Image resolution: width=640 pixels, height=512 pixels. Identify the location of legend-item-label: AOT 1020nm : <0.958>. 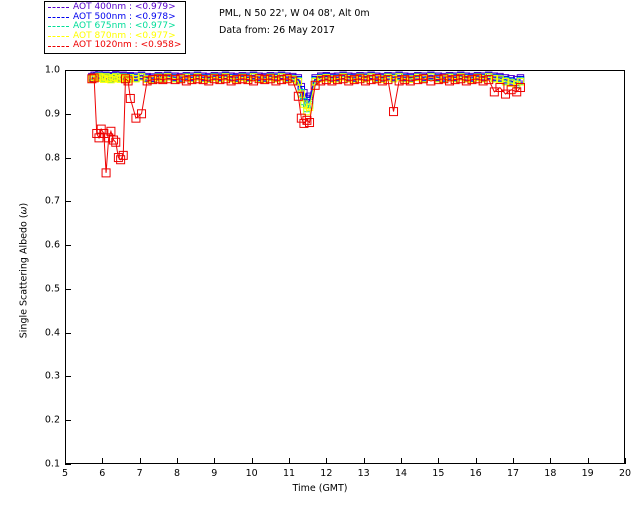
(127, 45).